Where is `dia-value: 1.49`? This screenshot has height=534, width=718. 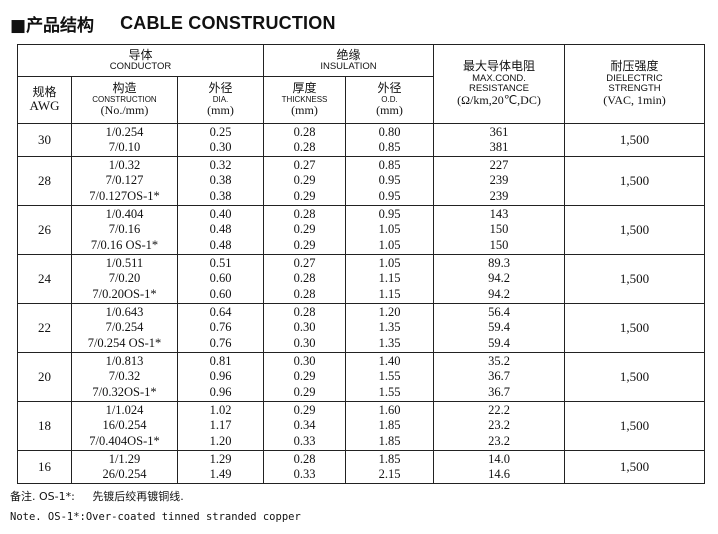 dia-value: 1.49 is located at coordinates (220, 474).